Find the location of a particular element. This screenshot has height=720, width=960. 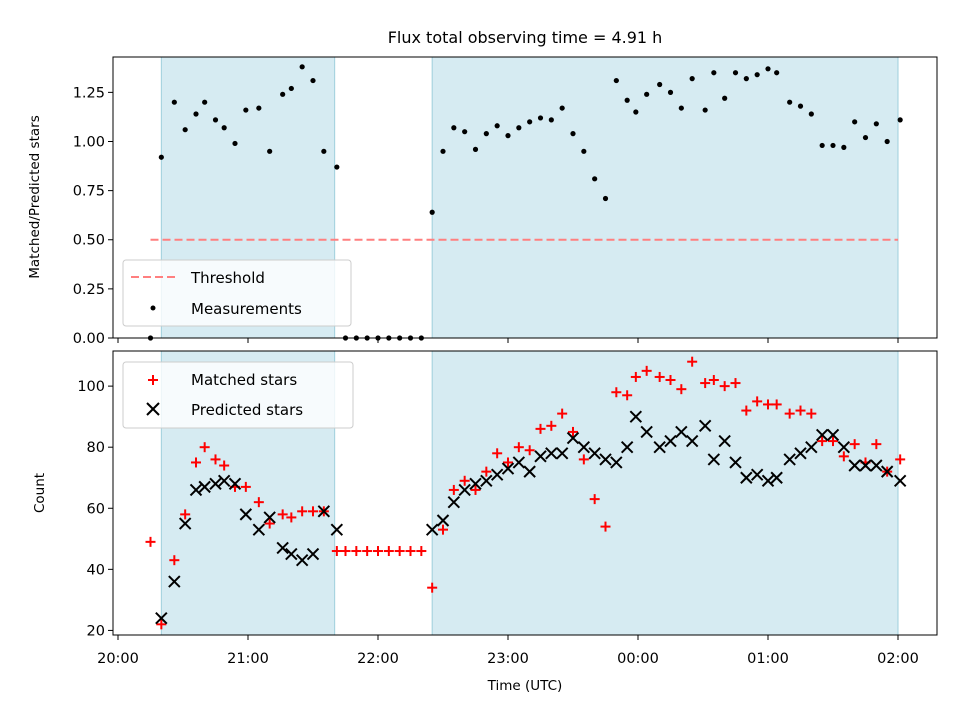

count-y-ticks: 20 40 60 80 100 is located at coordinates (95, 509).